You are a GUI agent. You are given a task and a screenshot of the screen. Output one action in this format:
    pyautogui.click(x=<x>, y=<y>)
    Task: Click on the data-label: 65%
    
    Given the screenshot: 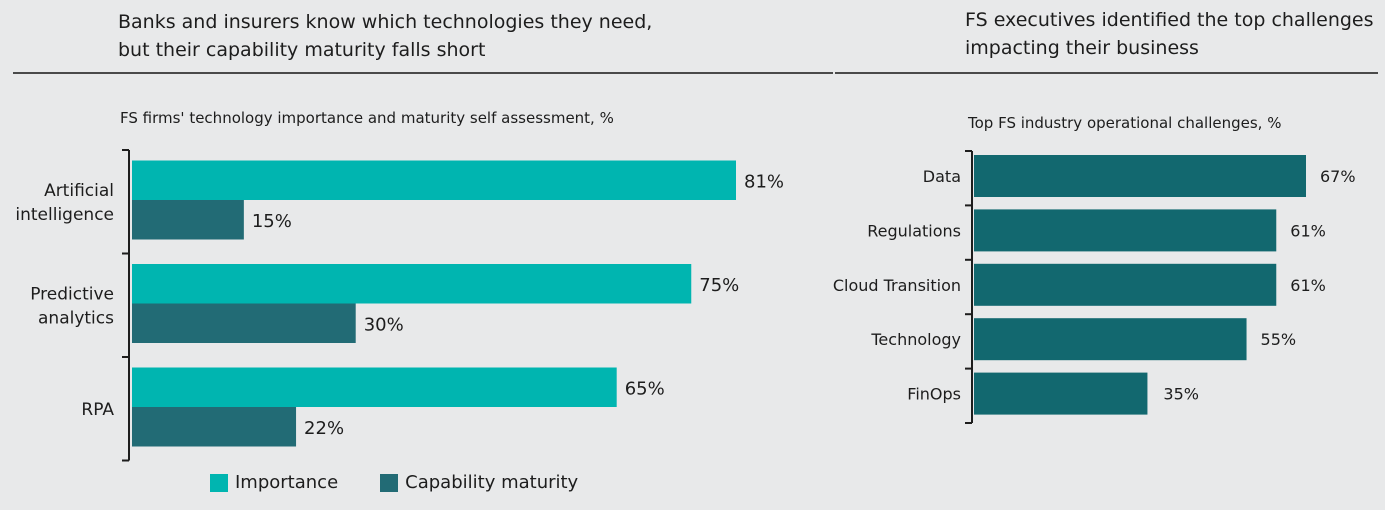 What is the action you would take?
    pyautogui.click(x=645, y=388)
    